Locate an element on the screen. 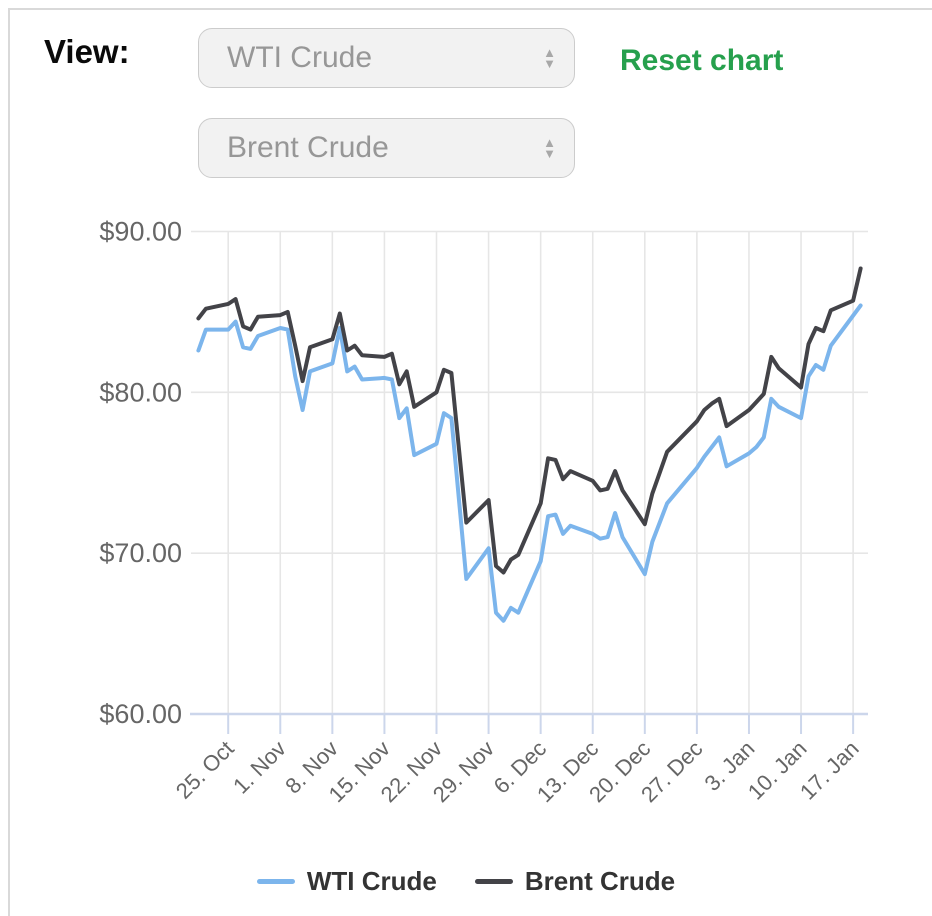 Image resolution: width=932 pixels, height=916 pixels. reset-chart-link: Reset chart is located at coordinates (702, 60).